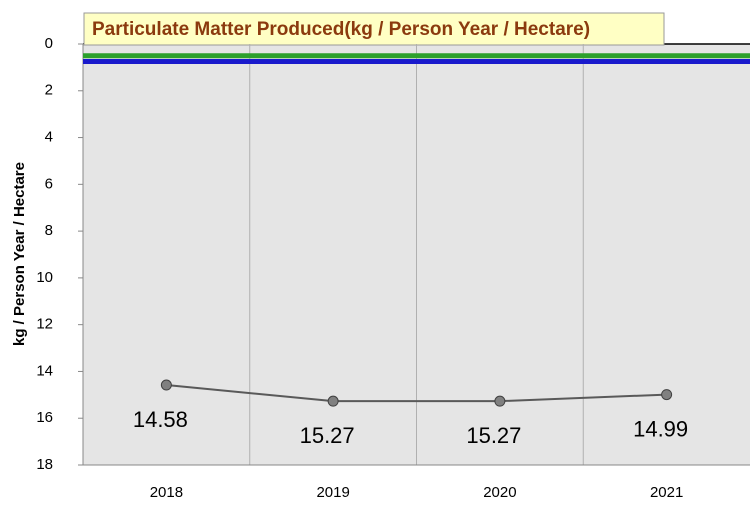  Describe the element at coordinates (44, 370) in the screenshot. I see `y-tick-label: 14` at that location.